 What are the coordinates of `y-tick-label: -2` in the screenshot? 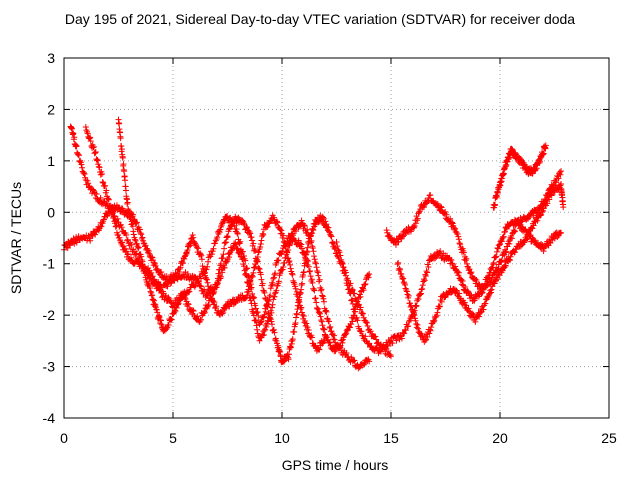 It's located at (49, 315).